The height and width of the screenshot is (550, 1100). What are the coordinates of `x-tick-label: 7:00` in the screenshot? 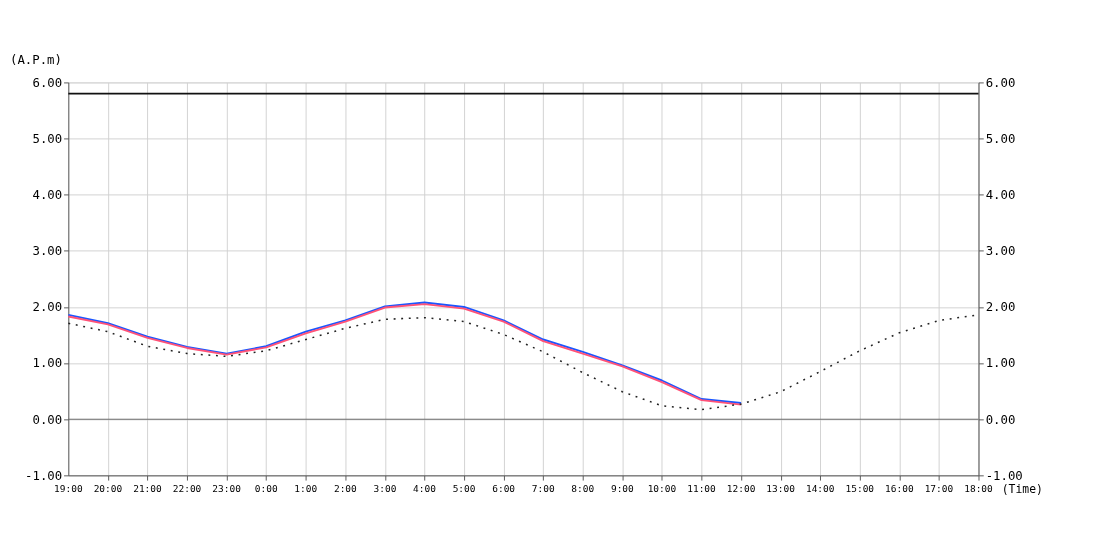 It's located at (543, 488).